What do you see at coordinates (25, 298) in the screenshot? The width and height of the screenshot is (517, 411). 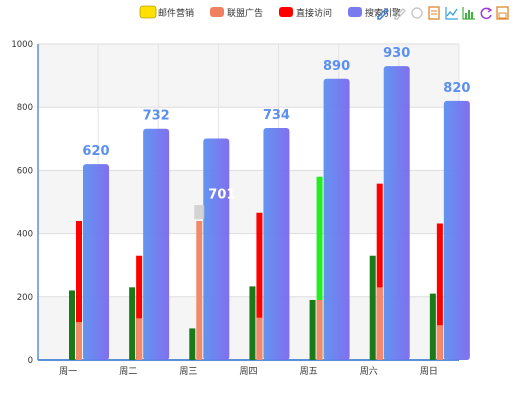 I see `y-tick-label: 200` at bounding box center [25, 298].